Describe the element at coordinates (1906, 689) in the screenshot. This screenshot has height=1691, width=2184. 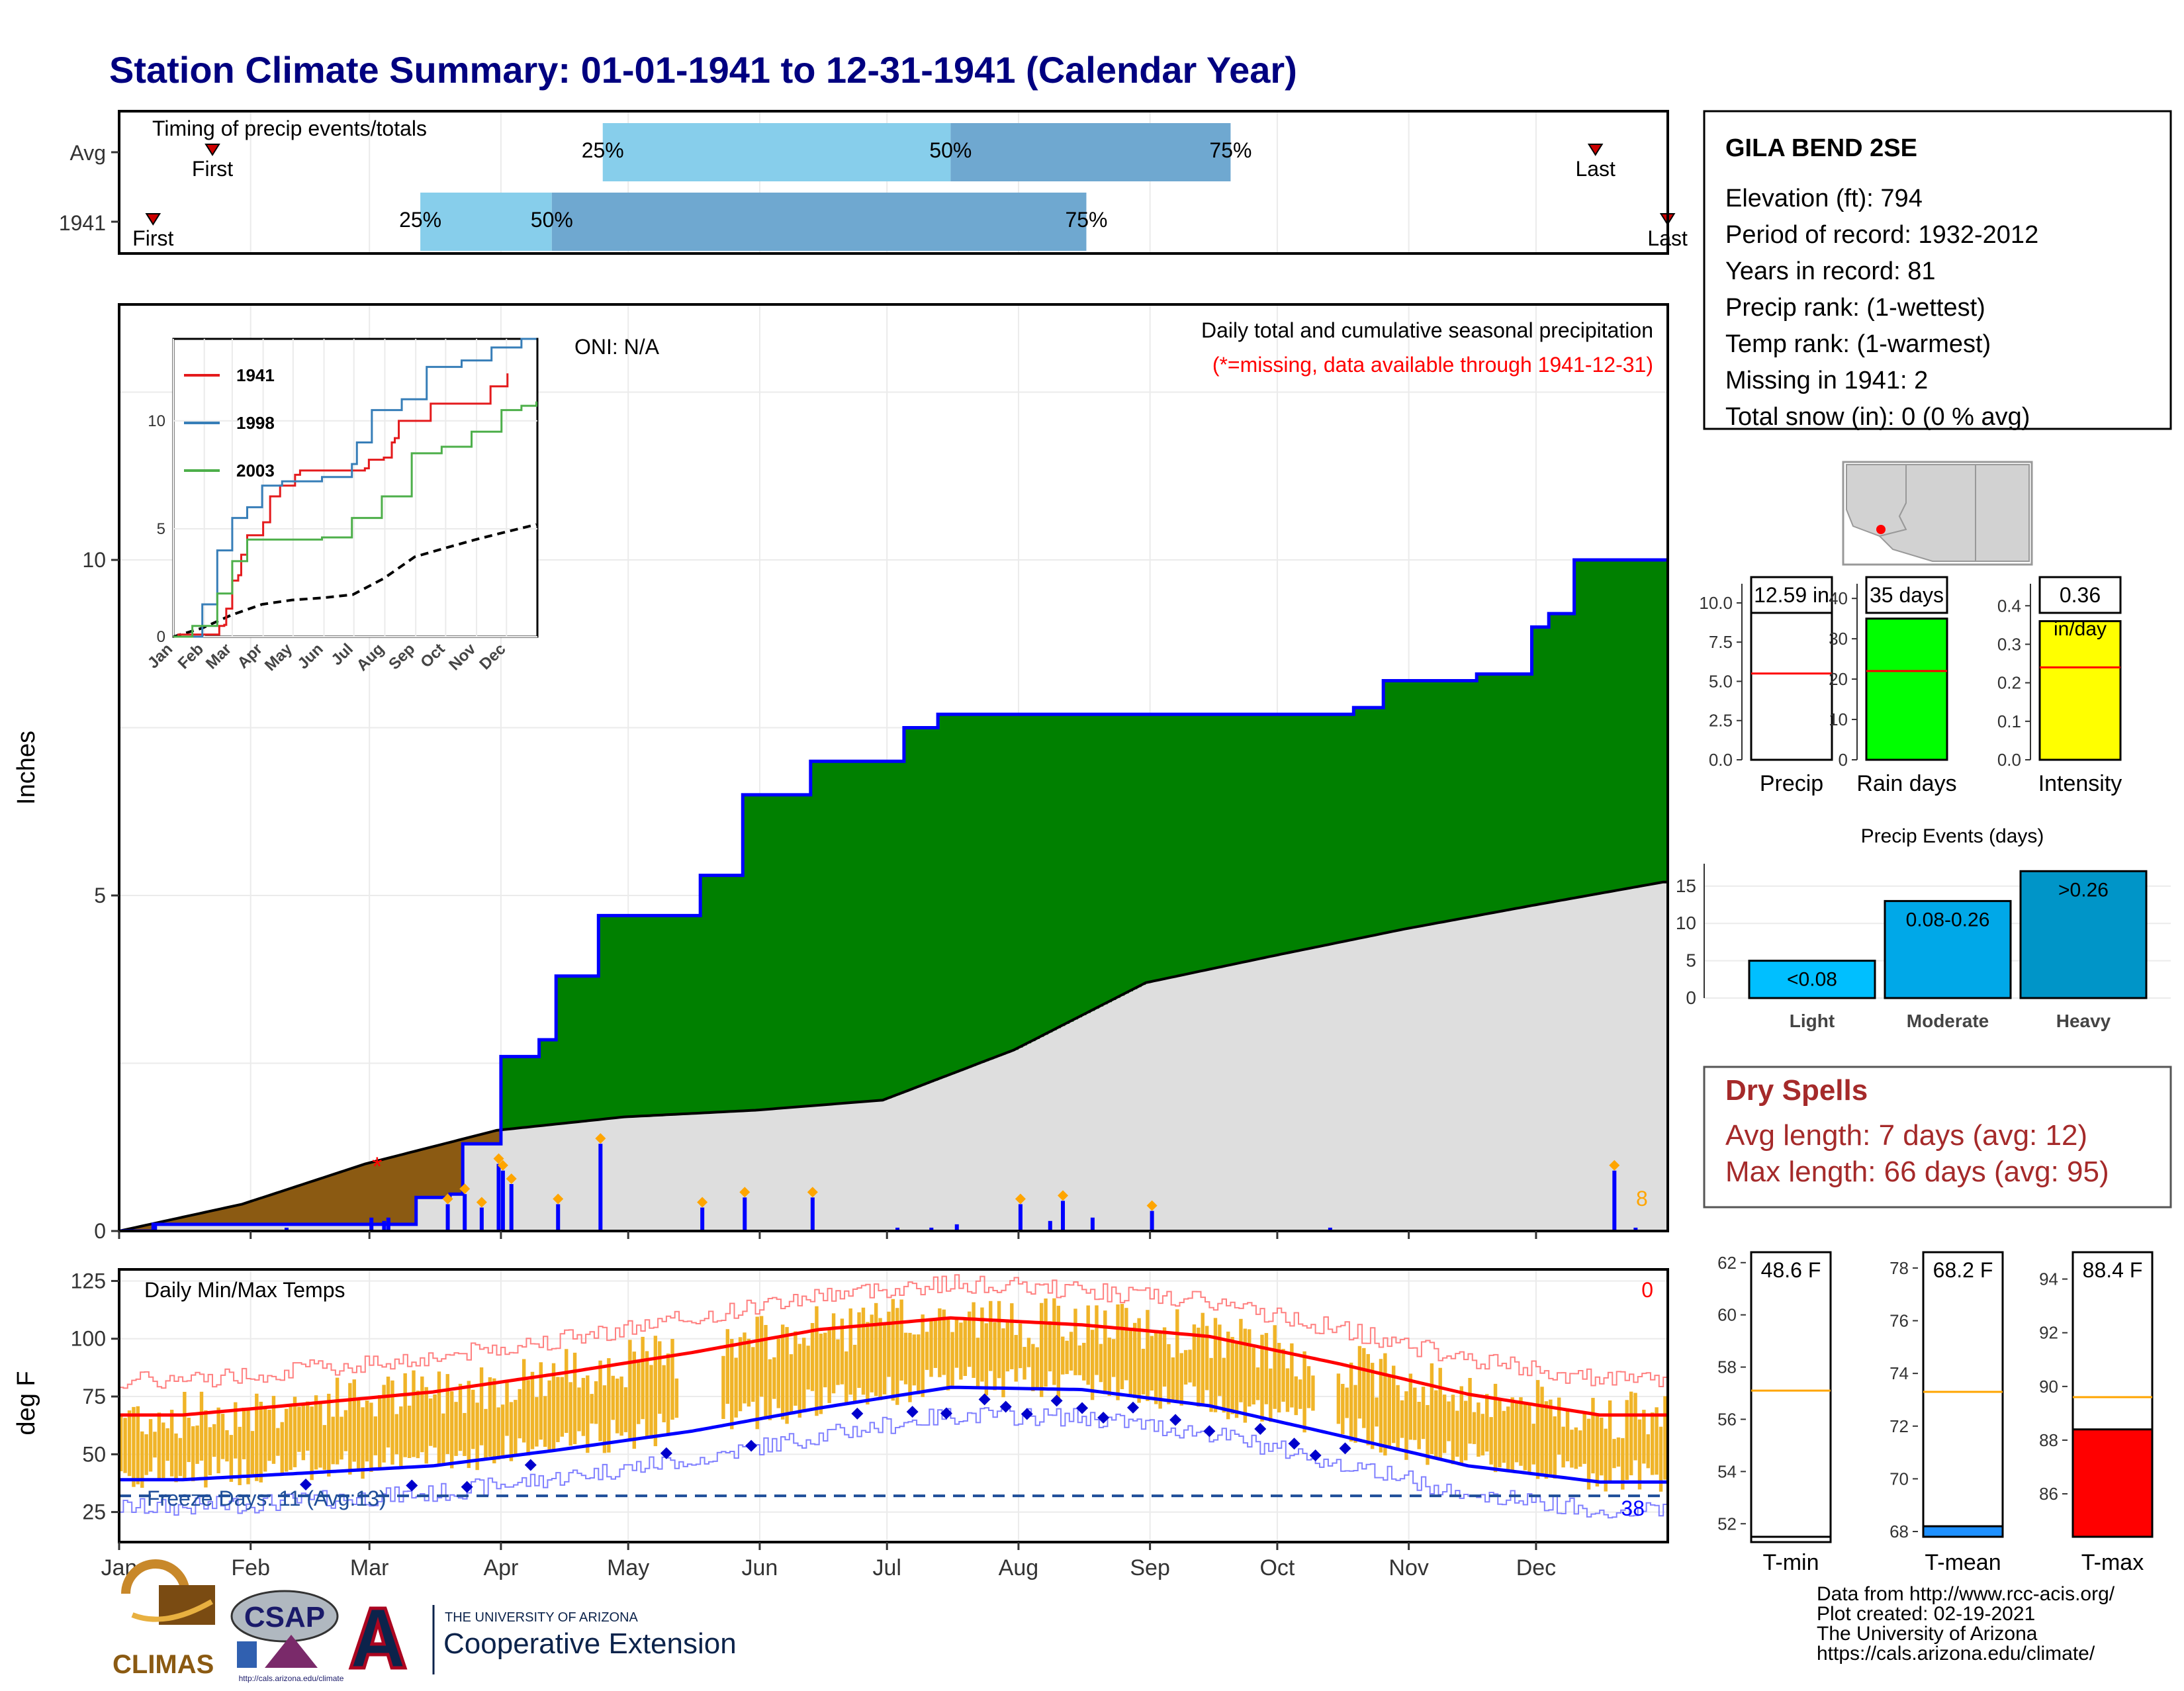
I see `summary-bar-rain-days` at that location.